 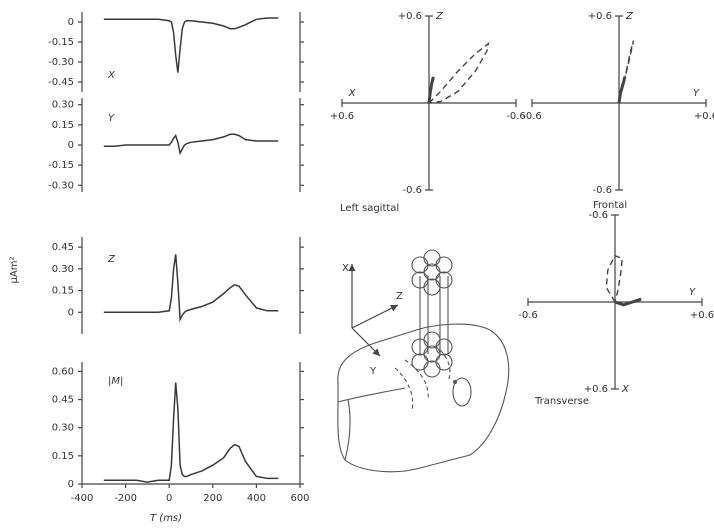 What do you see at coordinates (299, 498) in the screenshot?
I see `x-tick-label: 600` at bounding box center [299, 498].